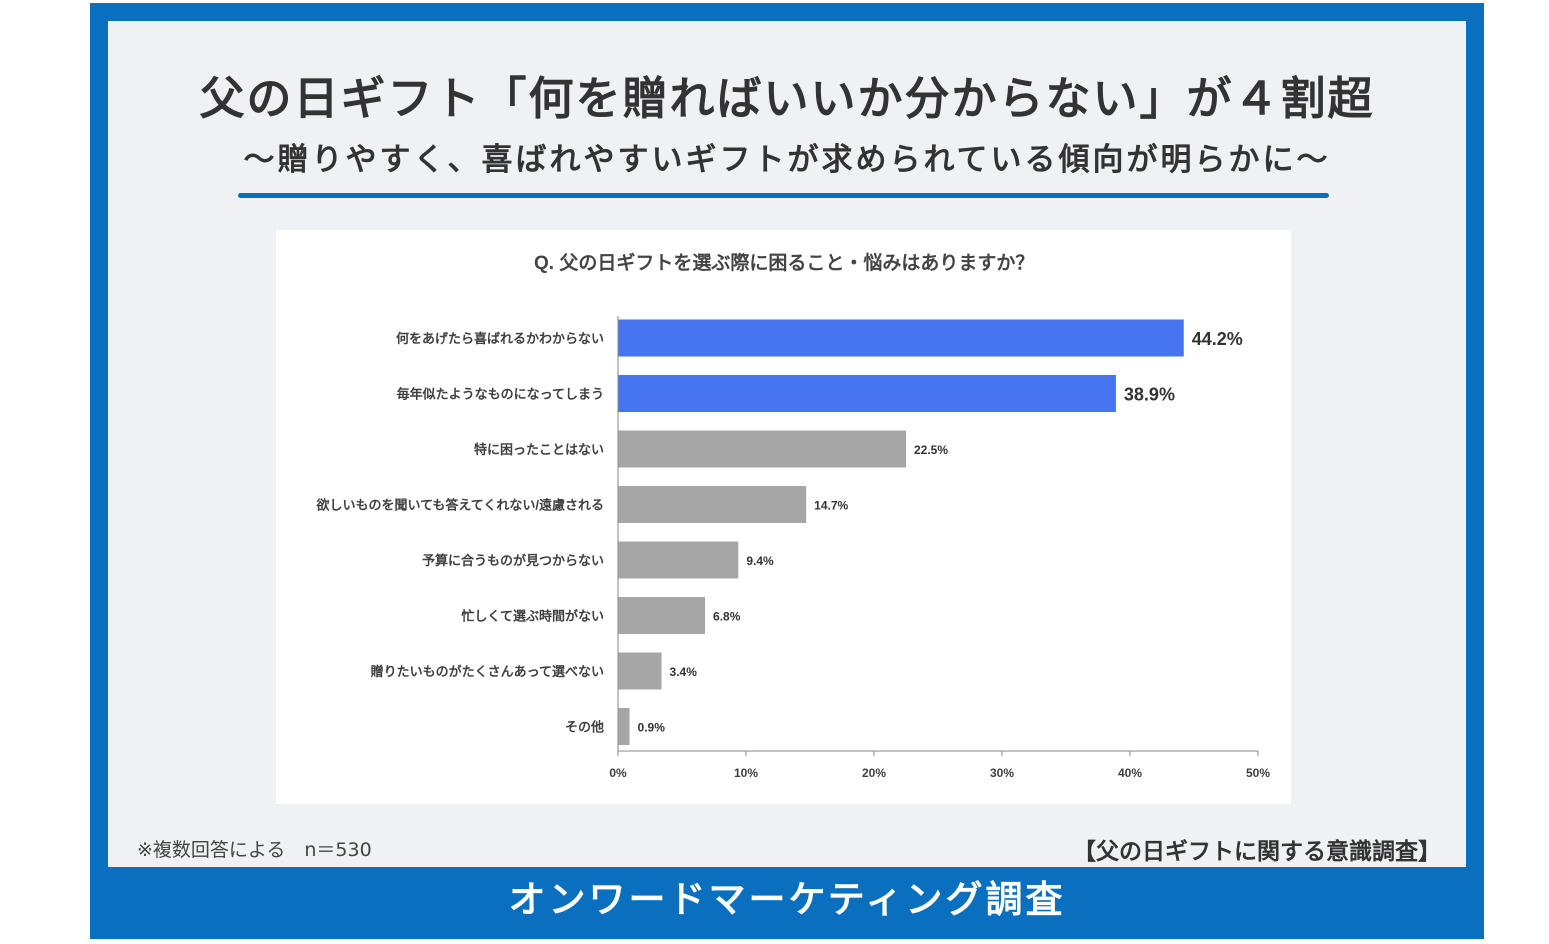 The height and width of the screenshot is (944, 1549). What do you see at coordinates (500, 338) in the screenshot?
I see `category-label: 何をあげたら喜ばれるかわからない` at bounding box center [500, 338].